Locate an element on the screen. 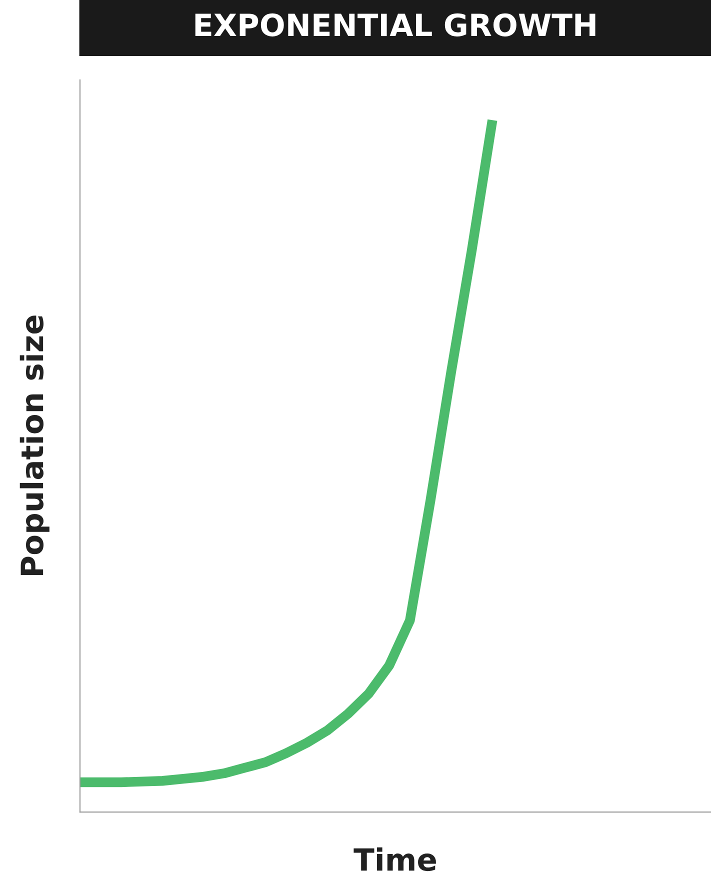 The width and height of the screenshot is (711, 877). x-axis-title: Time is located at coordinates (395, 859).